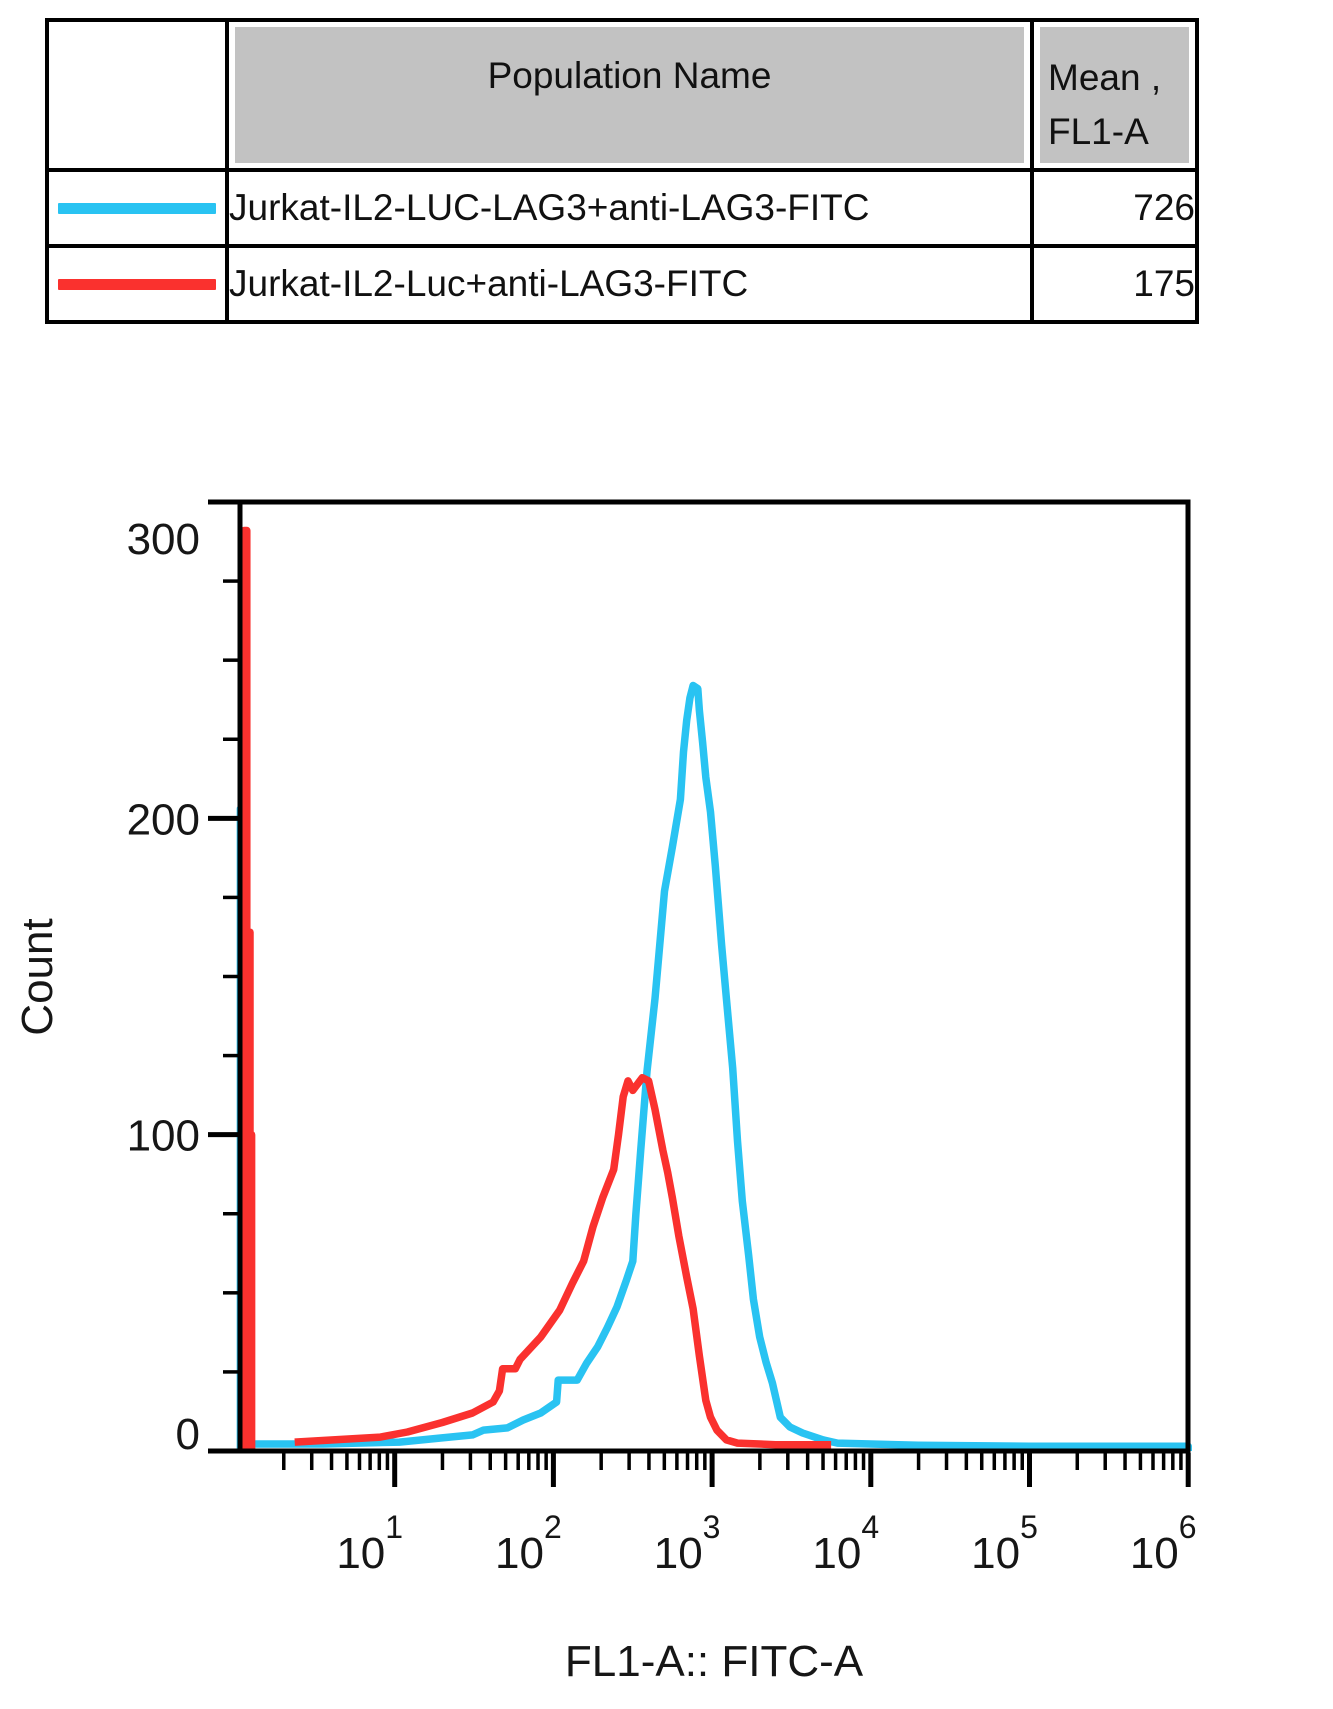 This screenshot has height=1709, width=1333. What do you see at coordinates (687, 1543) in the screenshot?
I see `x-tick-label: 10³` at bounding box center [687, 1543].